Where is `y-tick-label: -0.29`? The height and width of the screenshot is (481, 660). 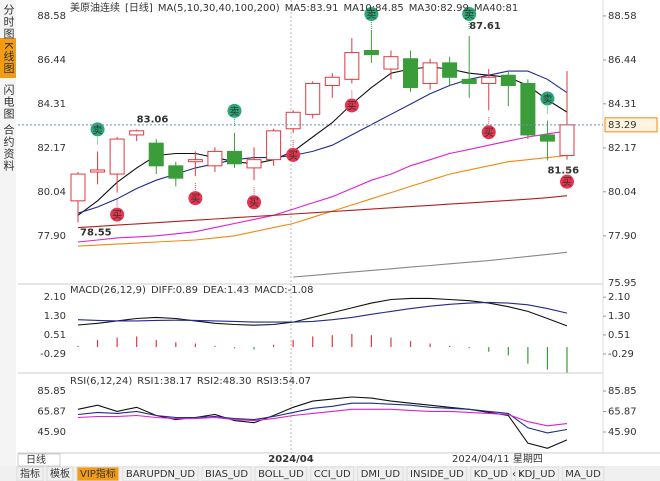
y-tick-label: -0.29 is located at coordinates (621, 354).